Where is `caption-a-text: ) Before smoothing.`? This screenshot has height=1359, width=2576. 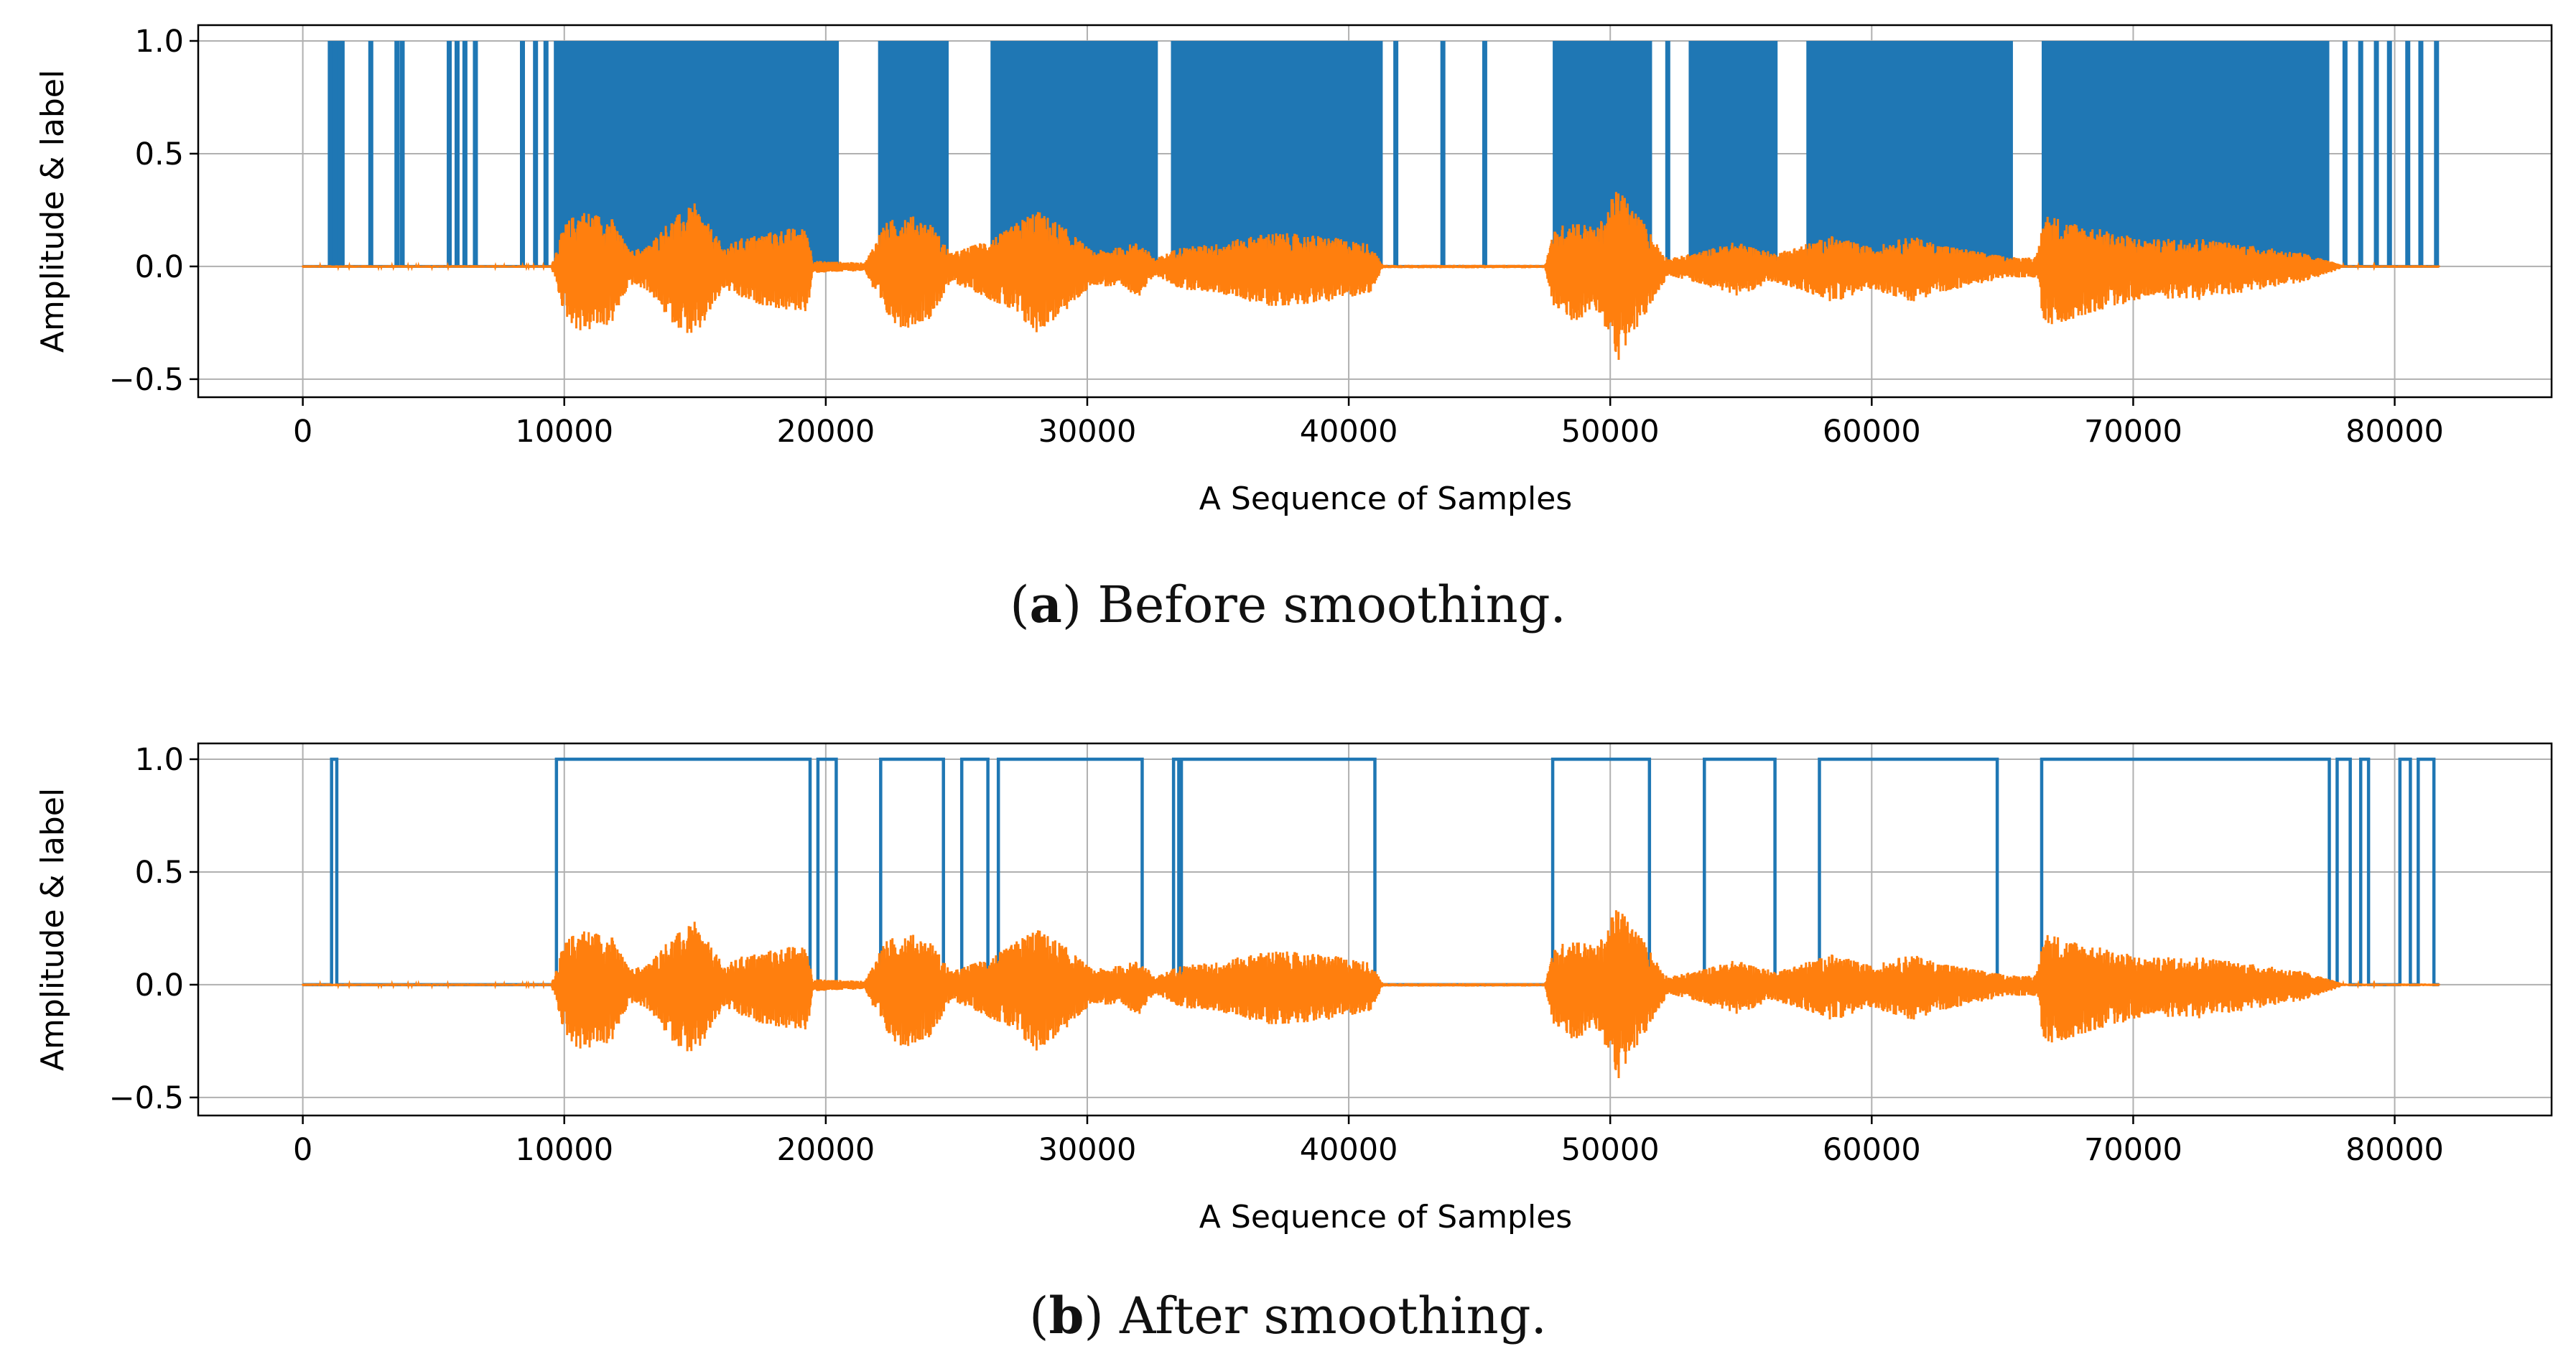
caption-a-text: ) Before smoothing. is located at coordinates (1313, 604).